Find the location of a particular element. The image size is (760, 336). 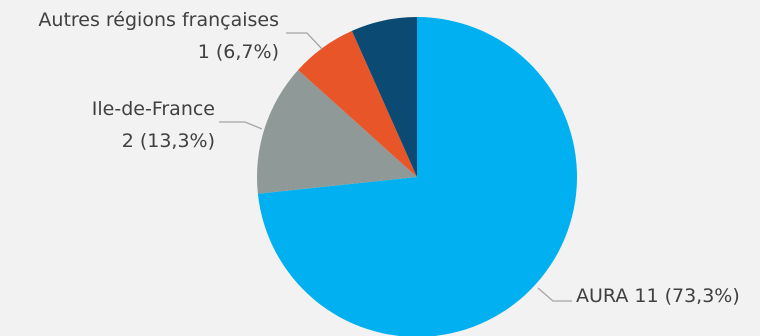

slice-label-2-line-1: 1 (6,7%) is located at coordinates (238, 52).